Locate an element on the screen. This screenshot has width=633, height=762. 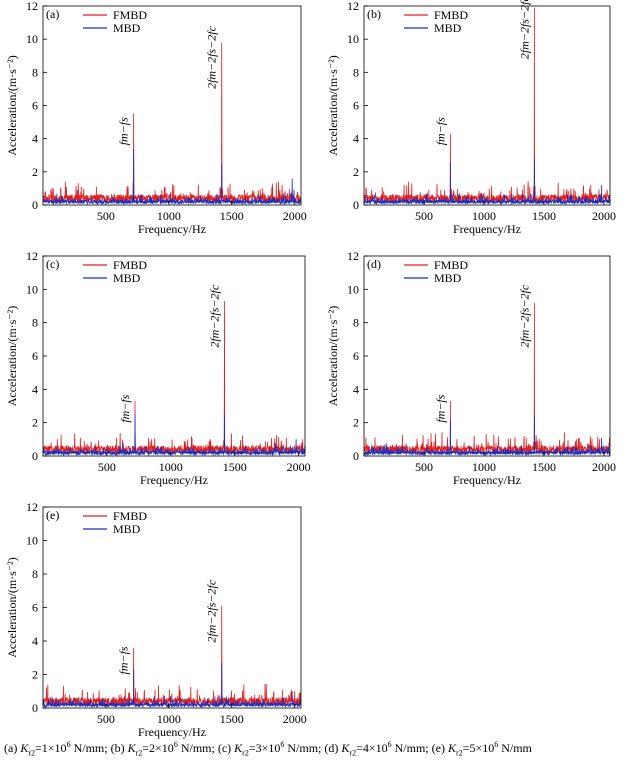
panel-label: (c) is located at coordinates (52, 264).